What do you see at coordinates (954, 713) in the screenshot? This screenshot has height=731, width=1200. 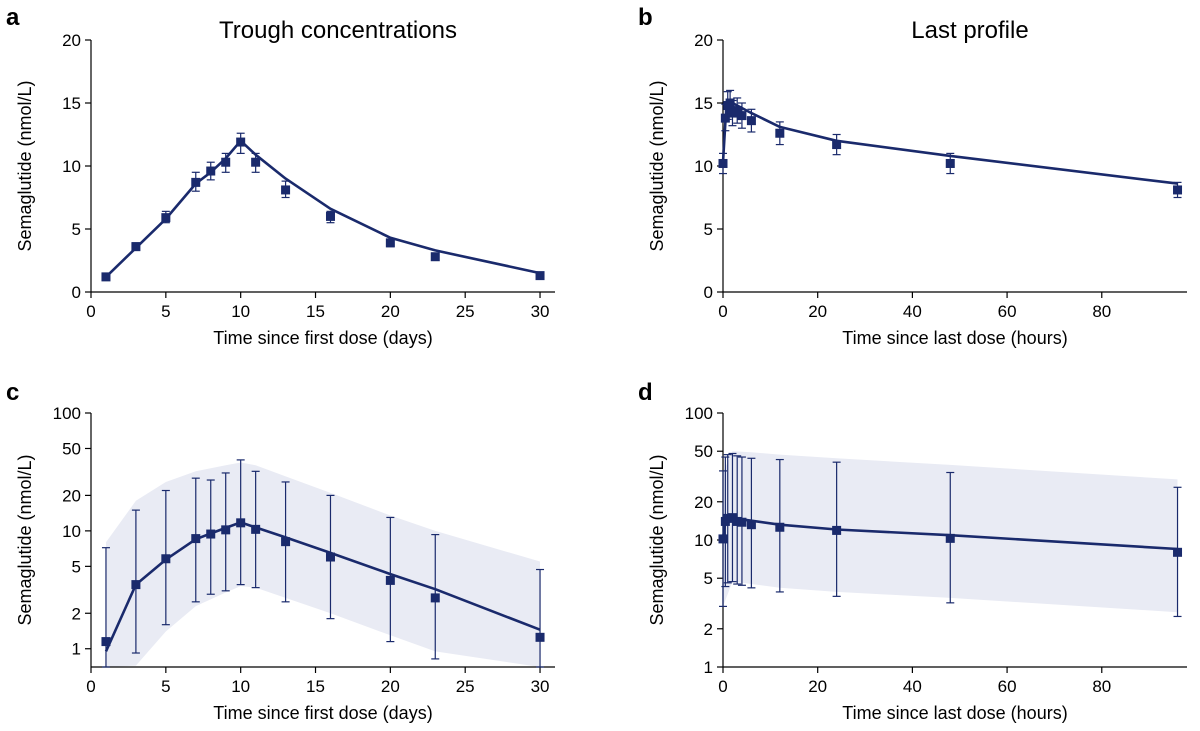 I see `x-axis-label: Time since last dose (hours)` at bounding box center [954, 713].